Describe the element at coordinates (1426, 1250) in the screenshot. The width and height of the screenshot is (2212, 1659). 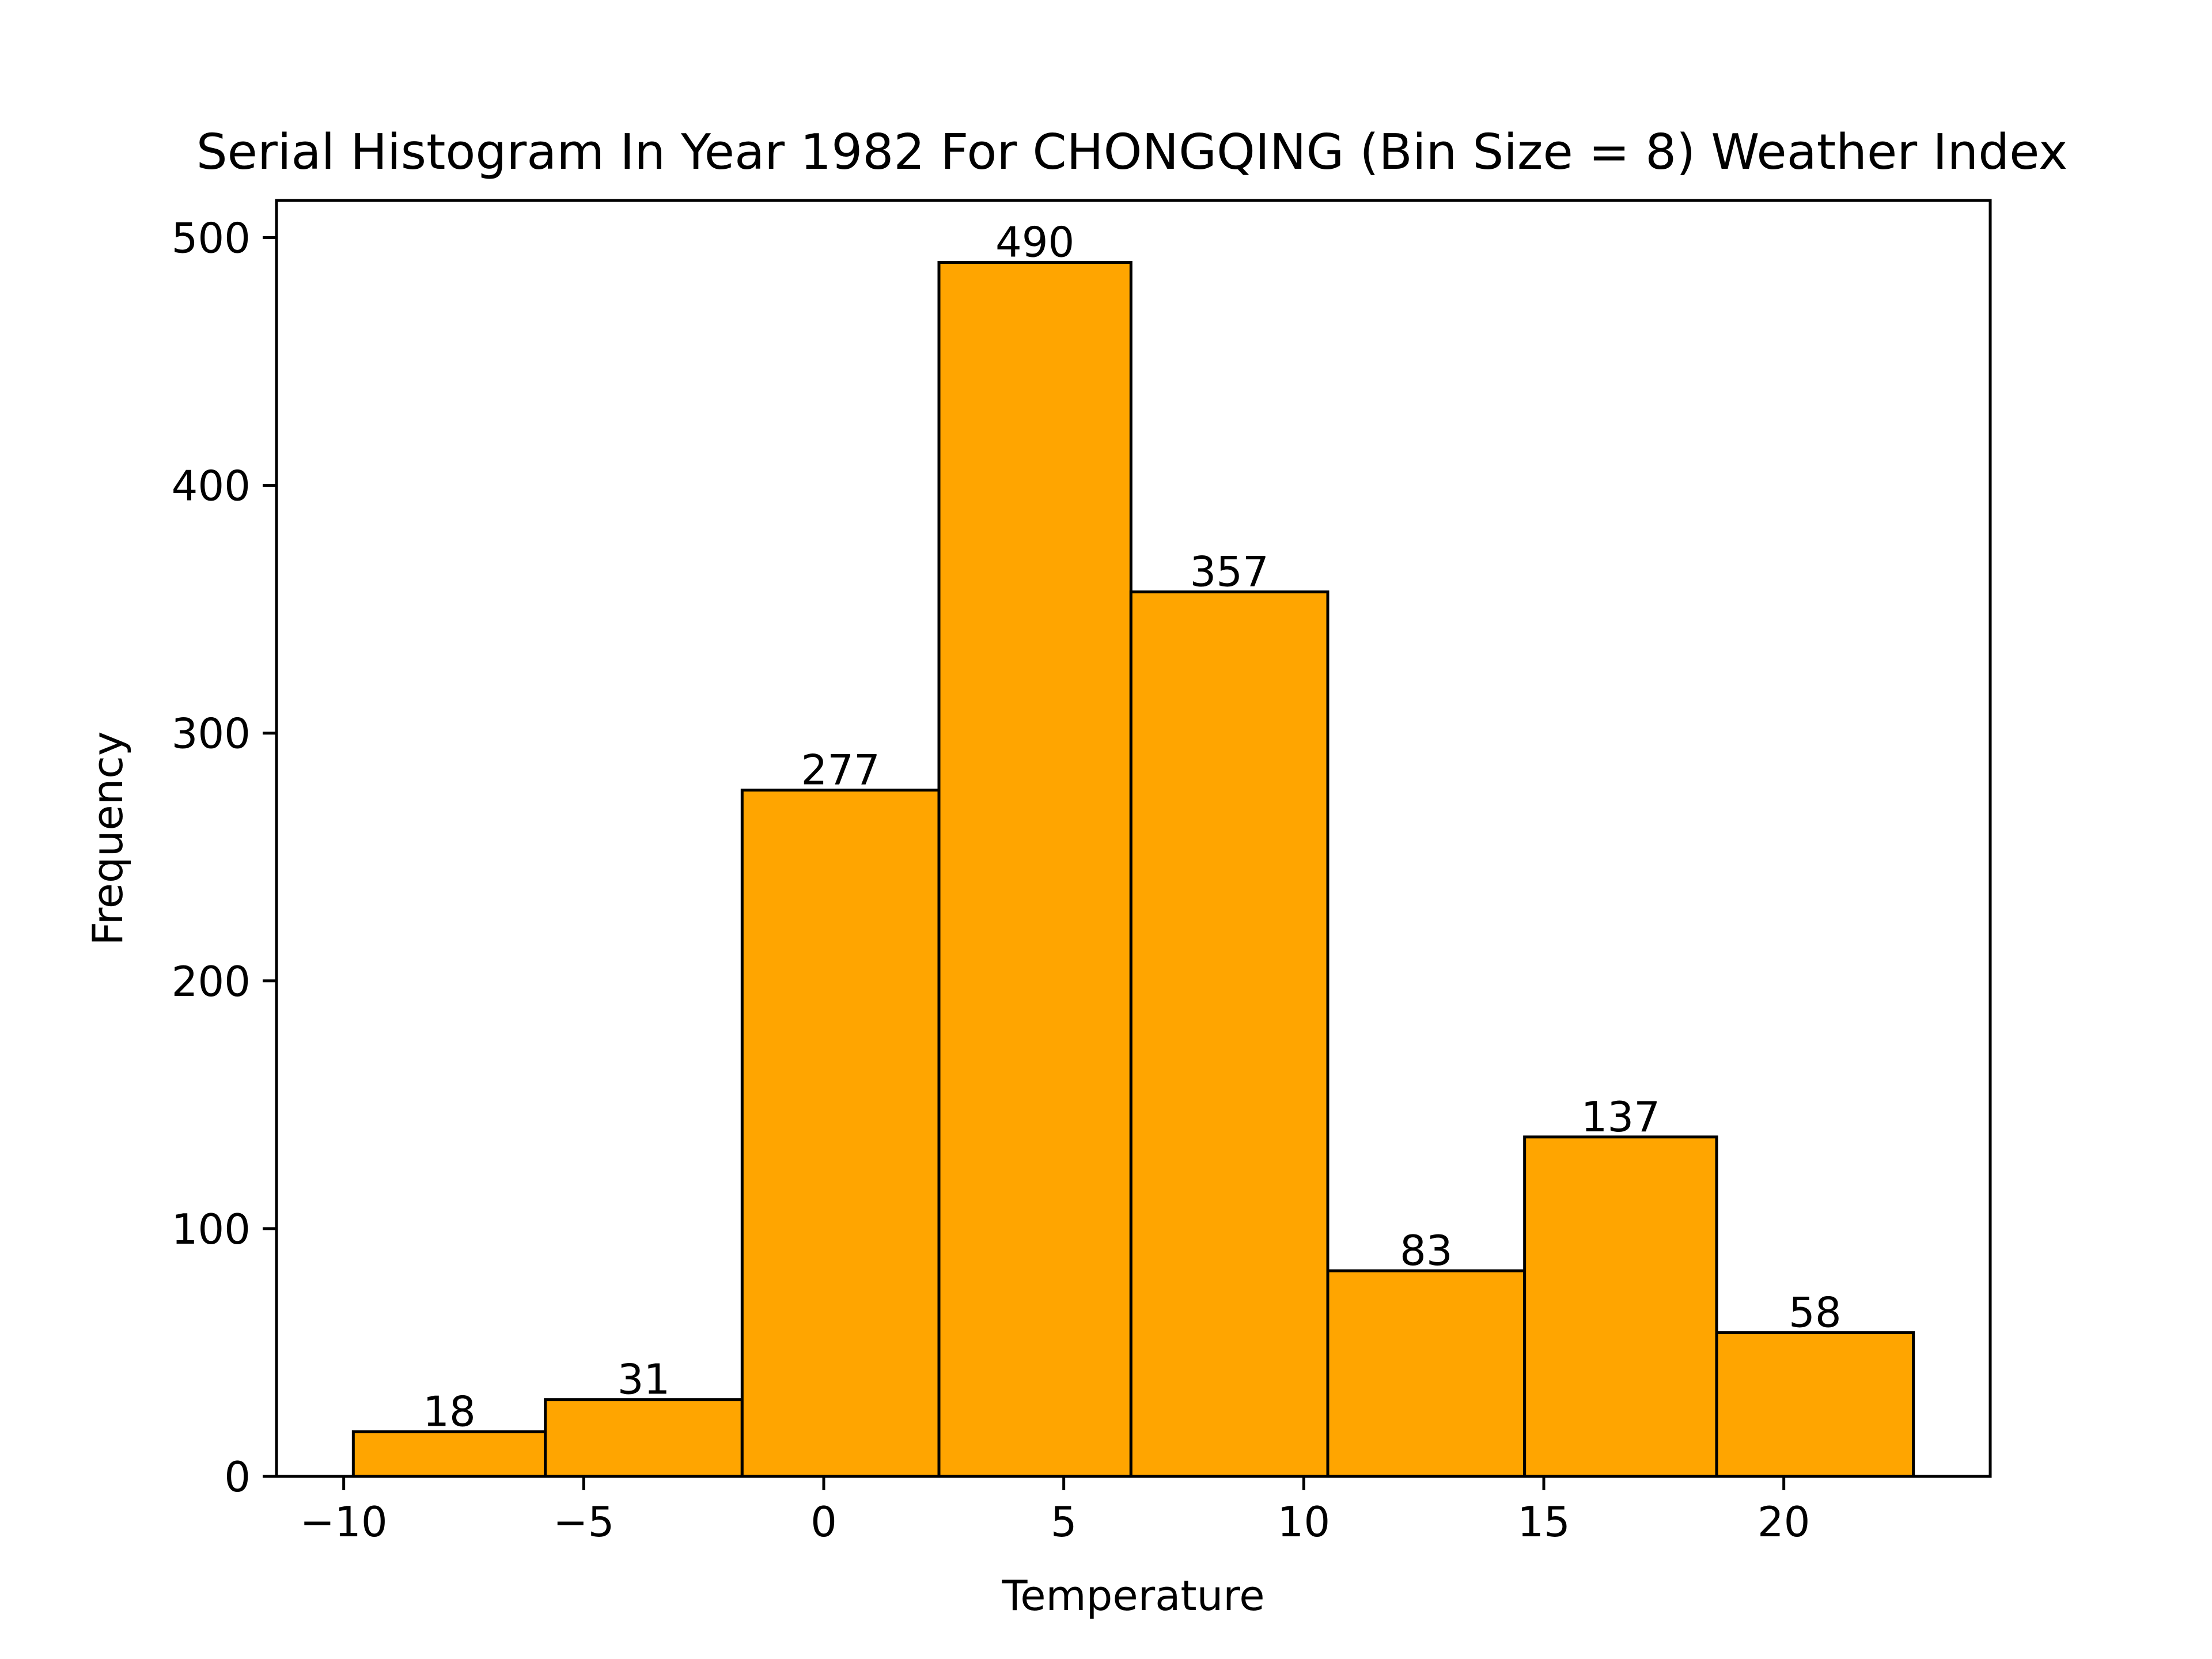
I see `bar-value-label: 83` at that location.